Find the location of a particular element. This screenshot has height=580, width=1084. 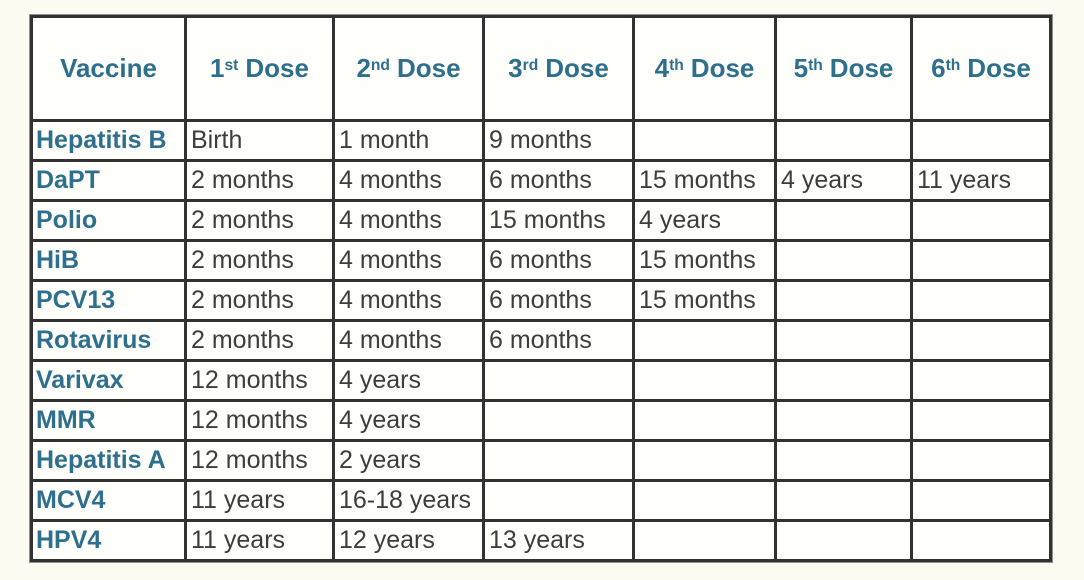

dose-cell-3: 15 months is located at coordinates (558, 220).